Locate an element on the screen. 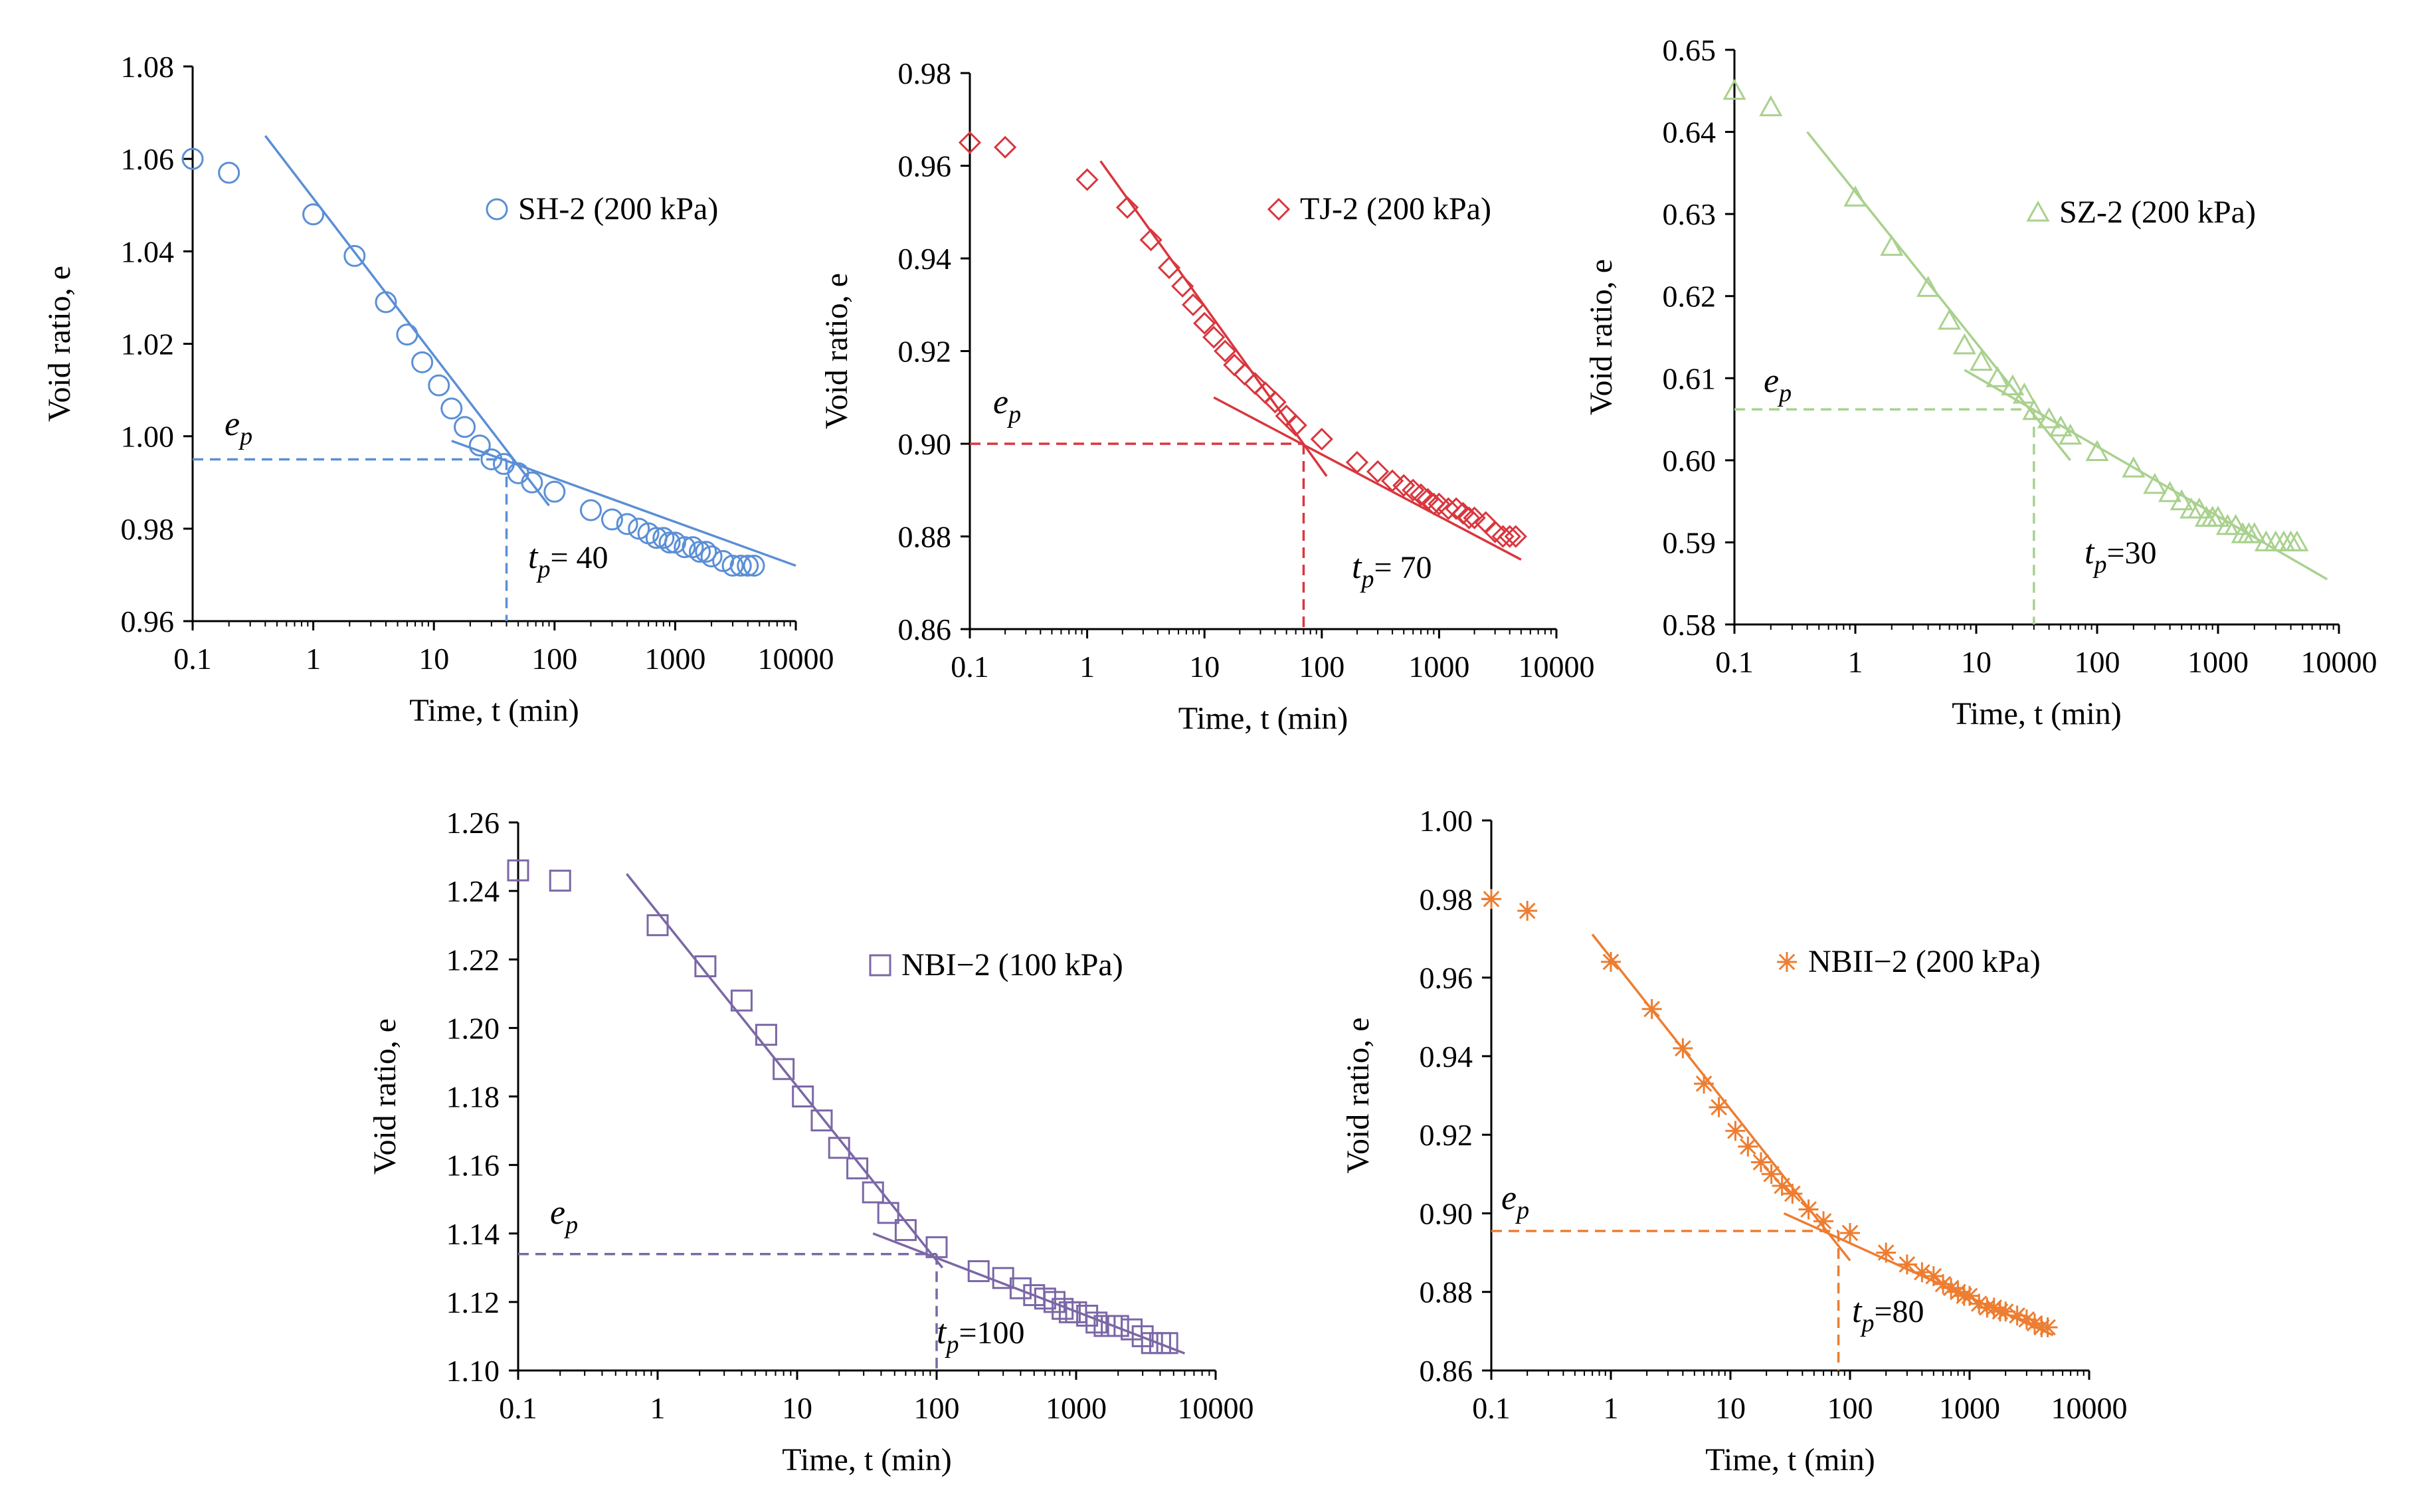 This screenshot has height=1512, width=2410. legend-label: TJ-2 (200 kPa) is located at coordinates (1395, 209).